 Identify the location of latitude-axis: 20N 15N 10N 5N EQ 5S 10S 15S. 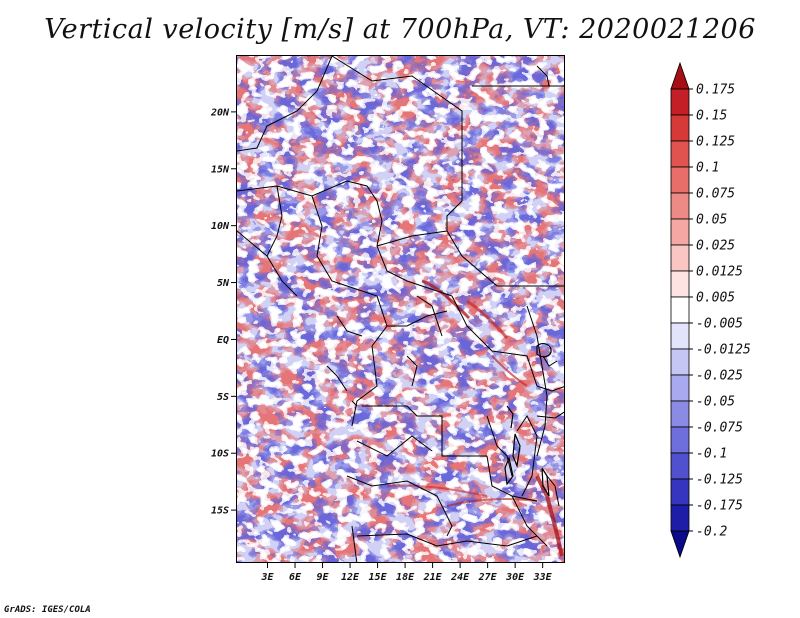
(223, 312).